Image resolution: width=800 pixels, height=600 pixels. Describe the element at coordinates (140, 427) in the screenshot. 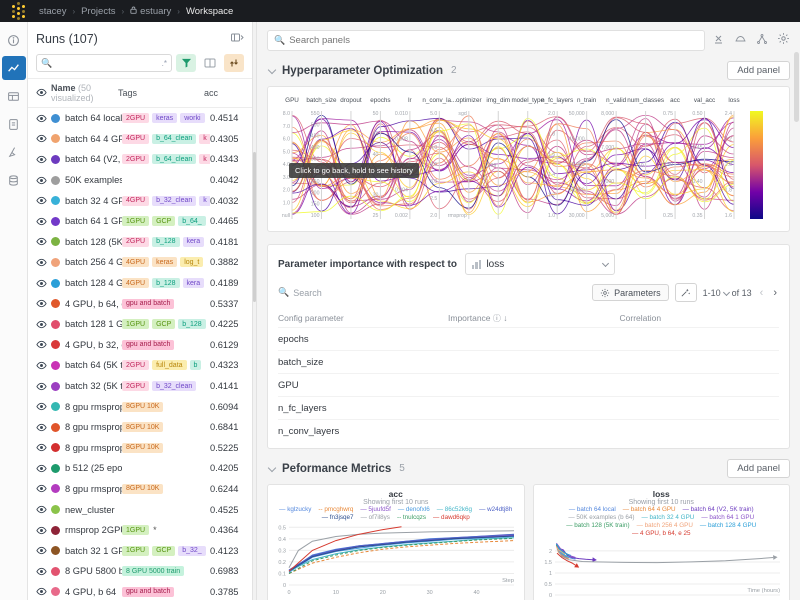

I see `run-row: 8 gpu rmsprop b 128 e 508GPU 10K 0.6841` at that location.